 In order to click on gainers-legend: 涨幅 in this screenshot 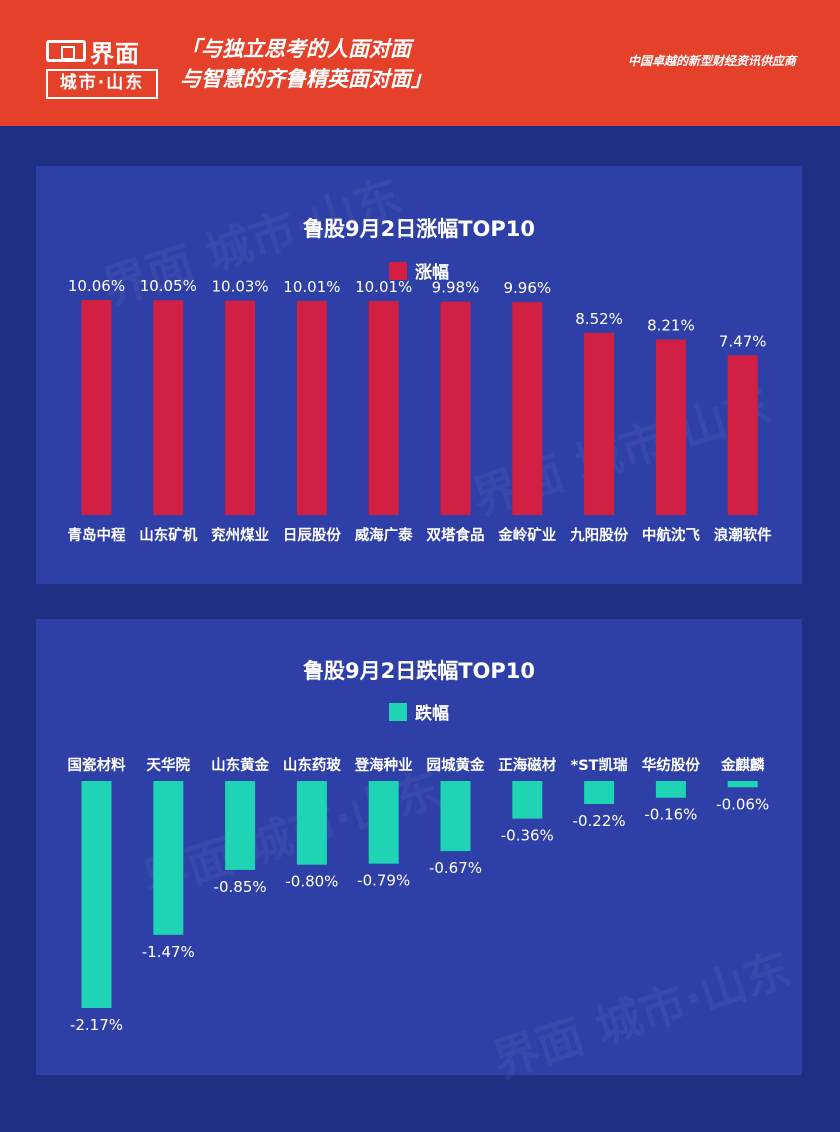, I will do `click(419, 270)`.